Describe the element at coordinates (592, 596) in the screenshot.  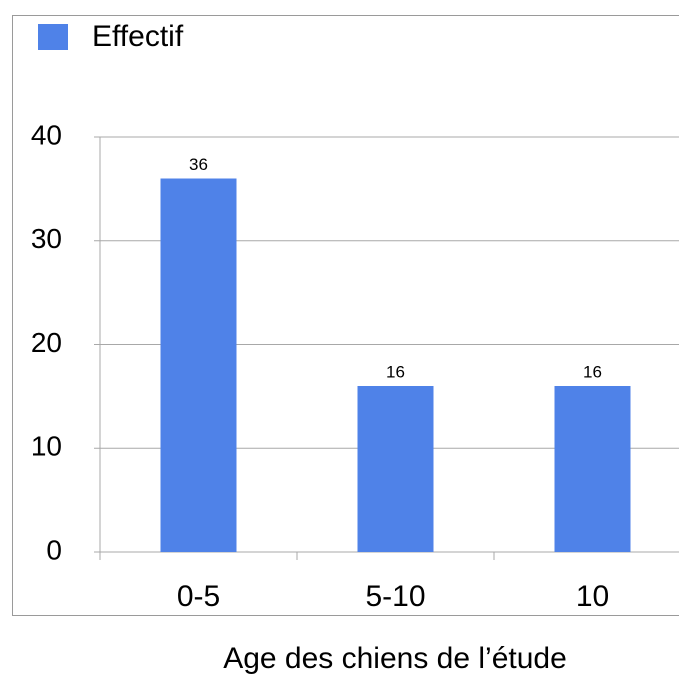
I see `x-tick-label: 10` at that location.